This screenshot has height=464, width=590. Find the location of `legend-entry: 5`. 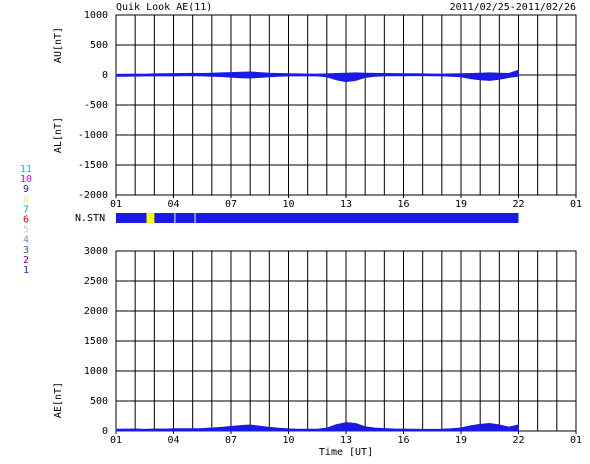

legend-entry: 5 is located at coordinates (26, 230).